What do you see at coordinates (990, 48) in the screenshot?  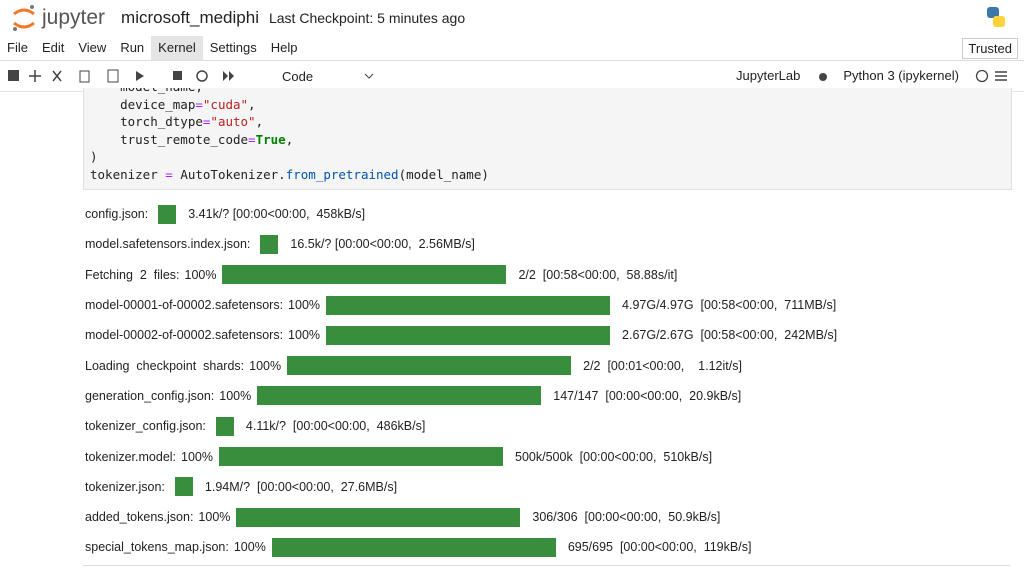 I see `trusted: Trusted` at bounding box center [990, 48].